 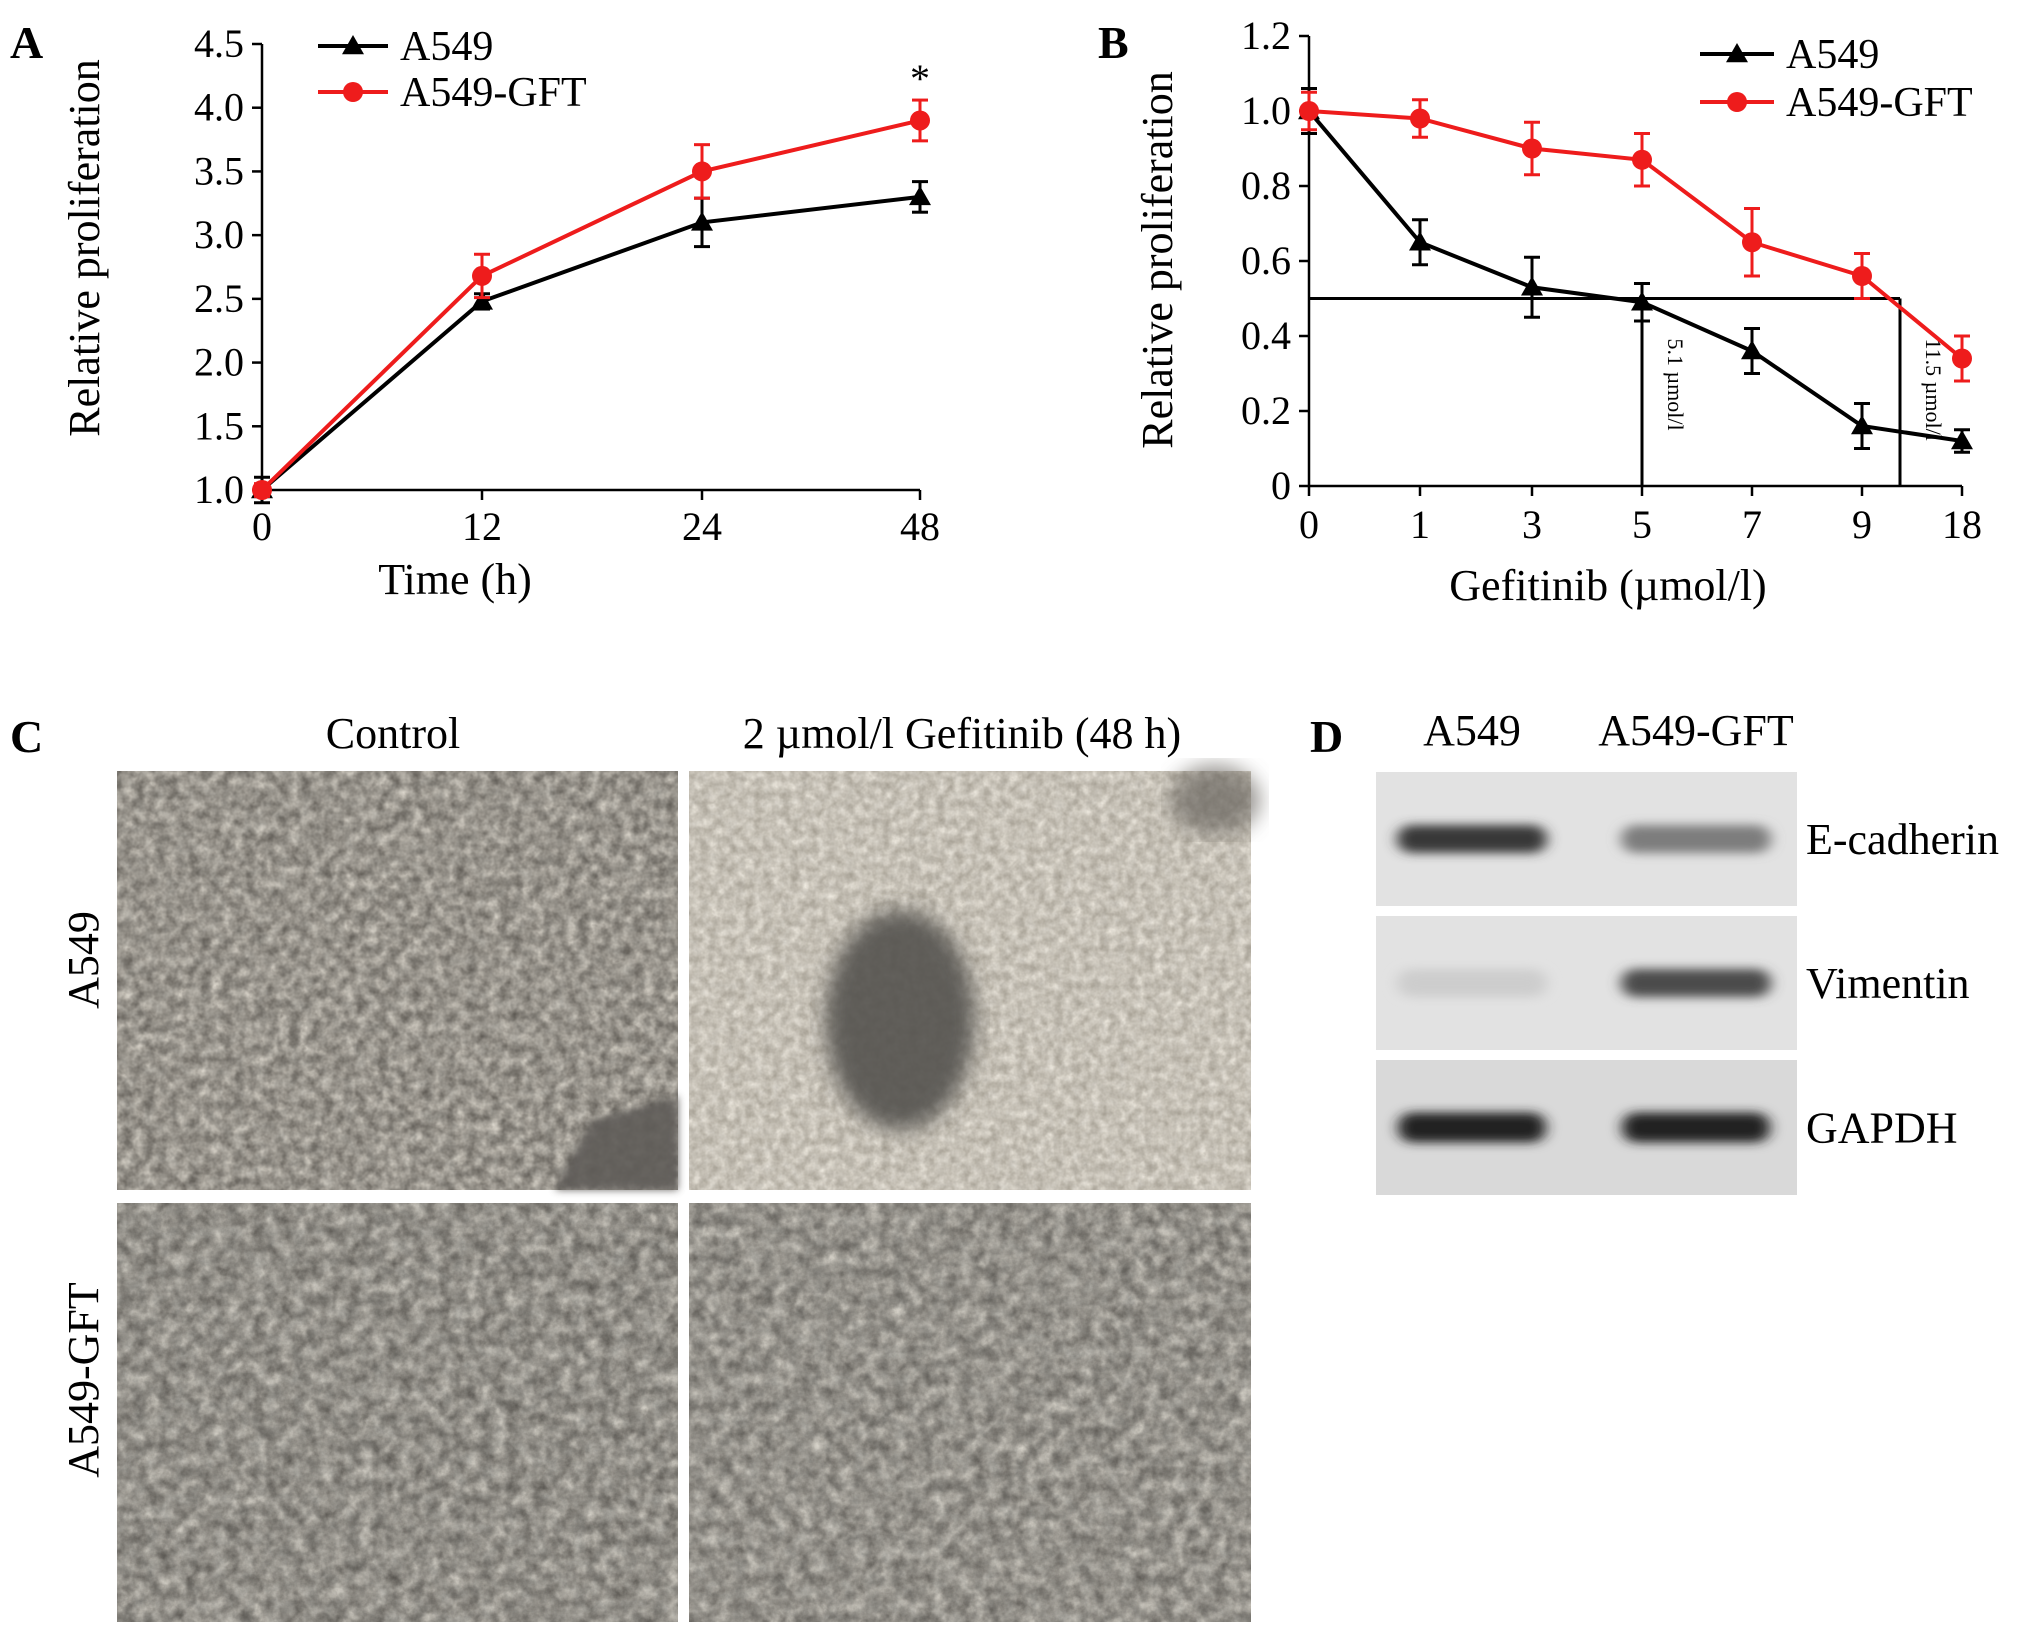 What do you see at coordinates (219, 107) in the screenshot?
I see `chart-a-ytick-label: 4.0` at bounding box center [219, 107].